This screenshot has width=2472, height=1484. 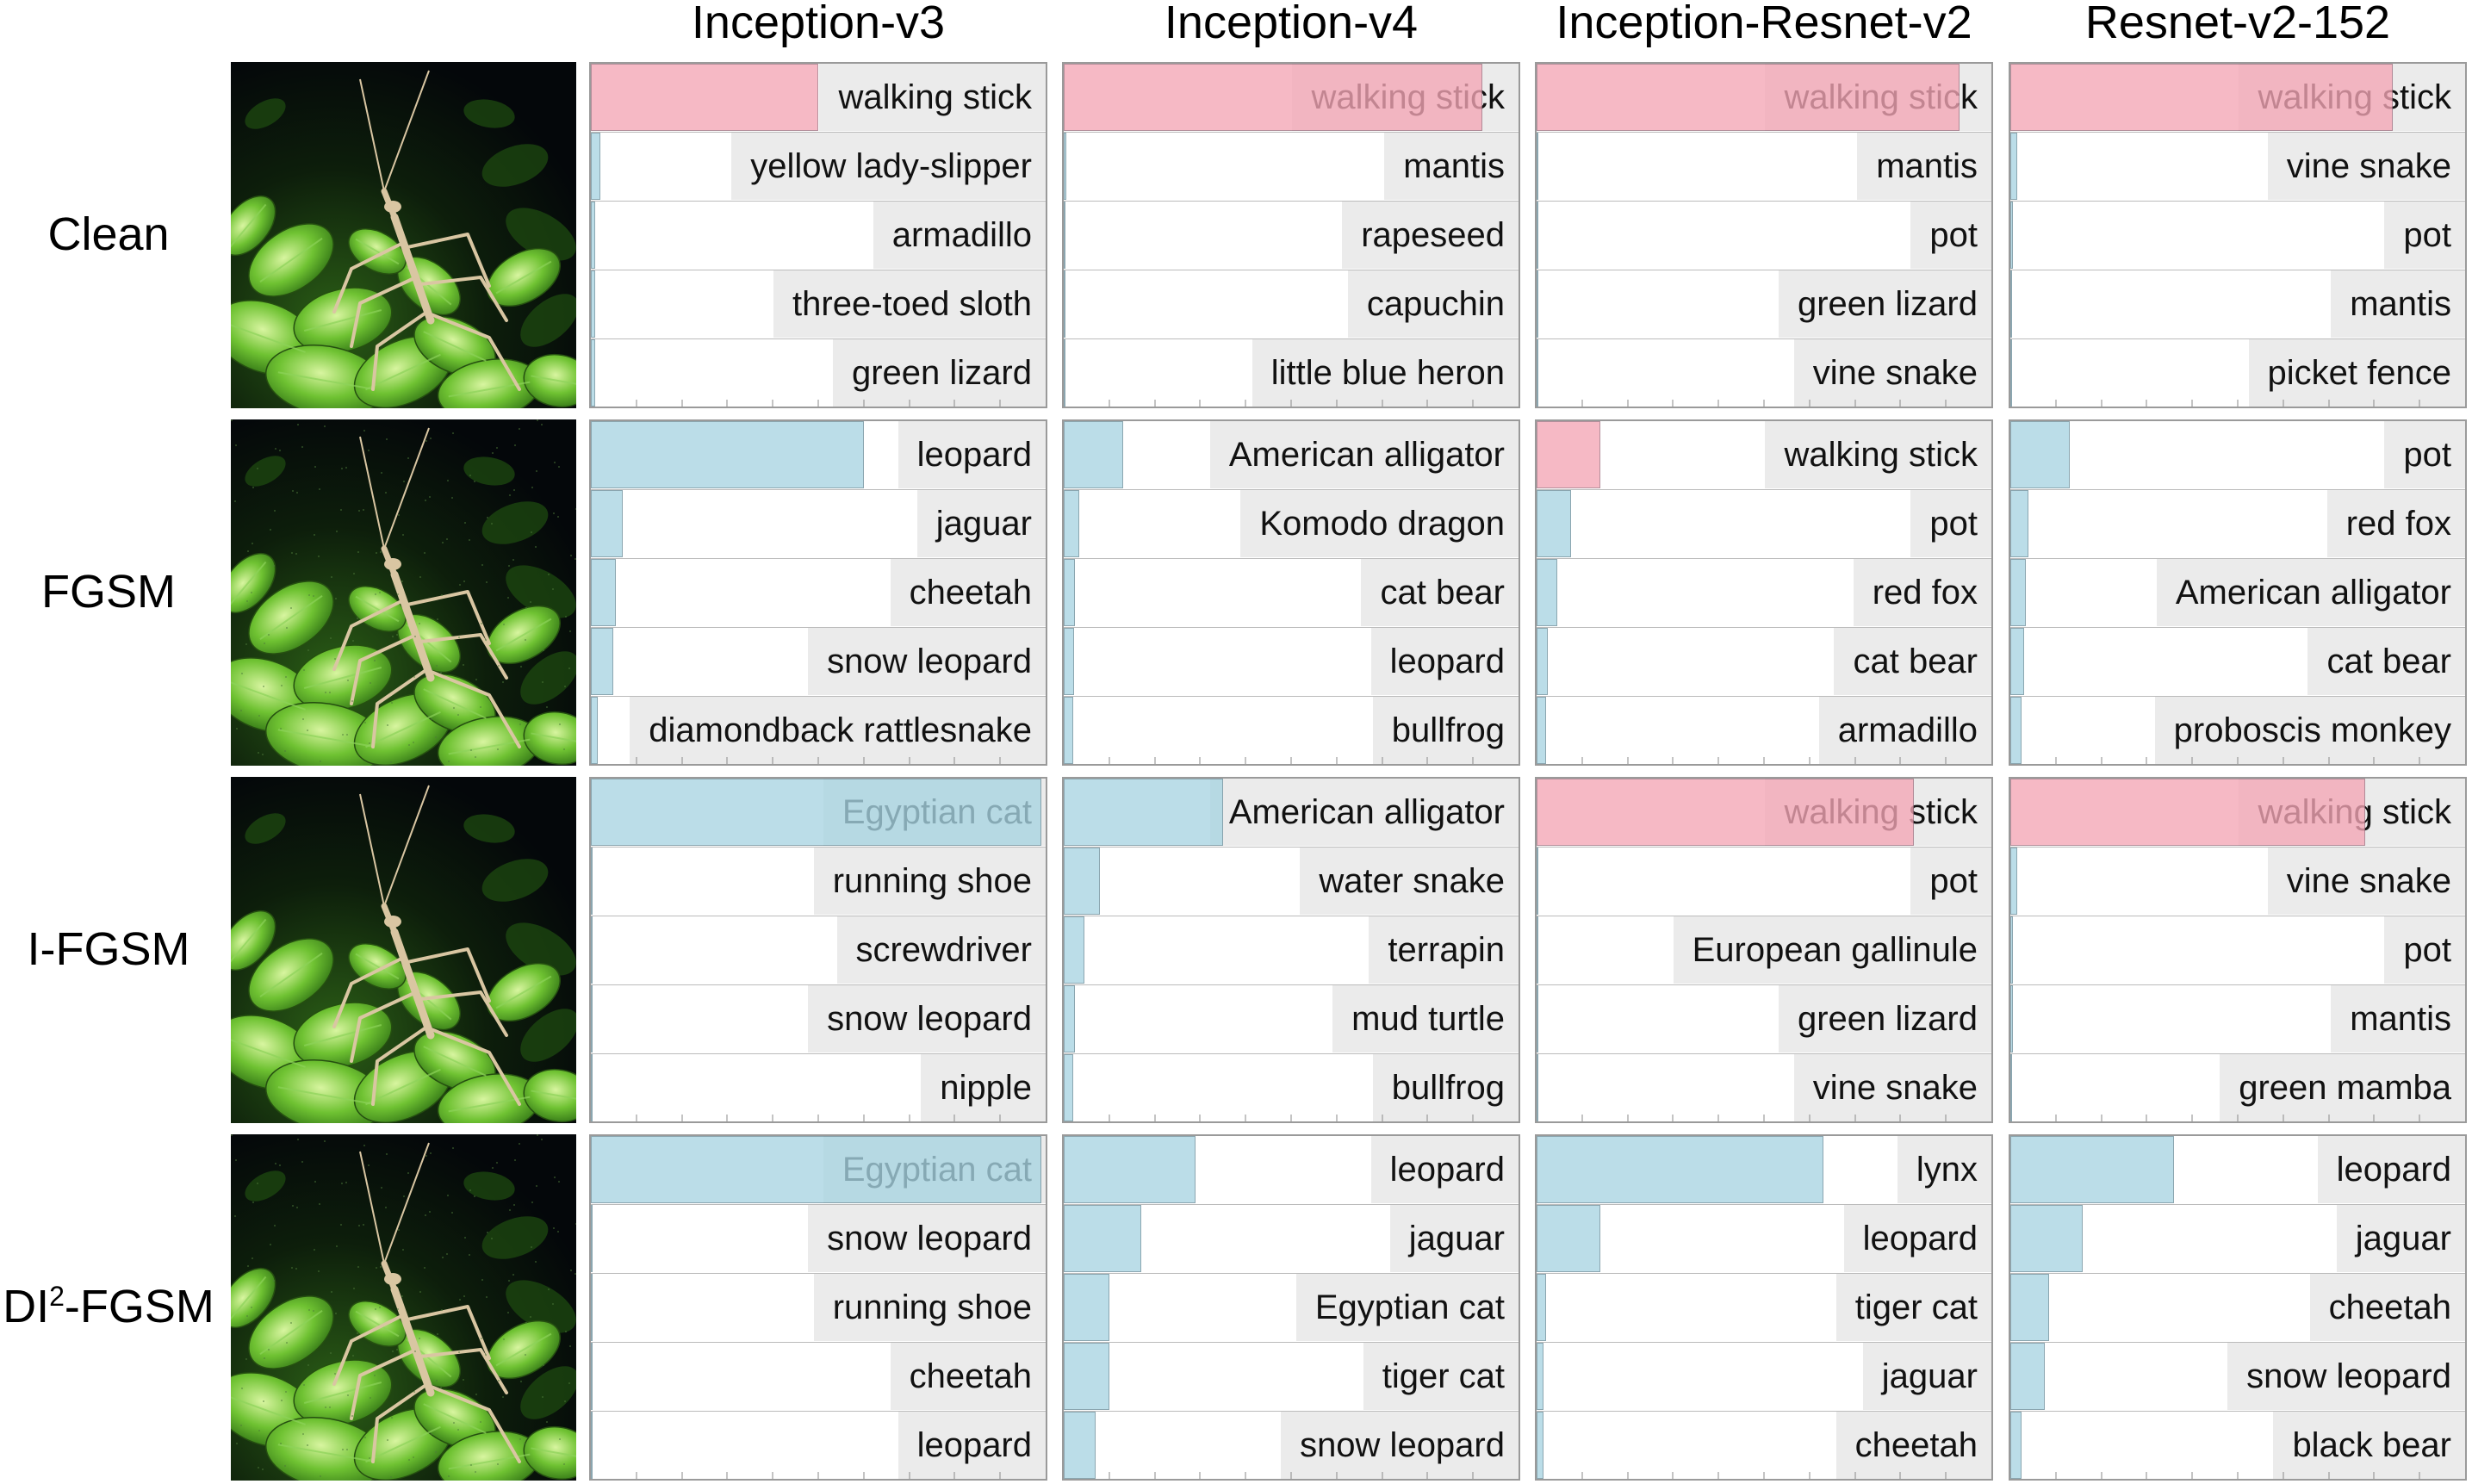 What do you see at coordinates (403, 1307) in the screenshot?
I see `photo-image` at bounding box center [403, 1307].